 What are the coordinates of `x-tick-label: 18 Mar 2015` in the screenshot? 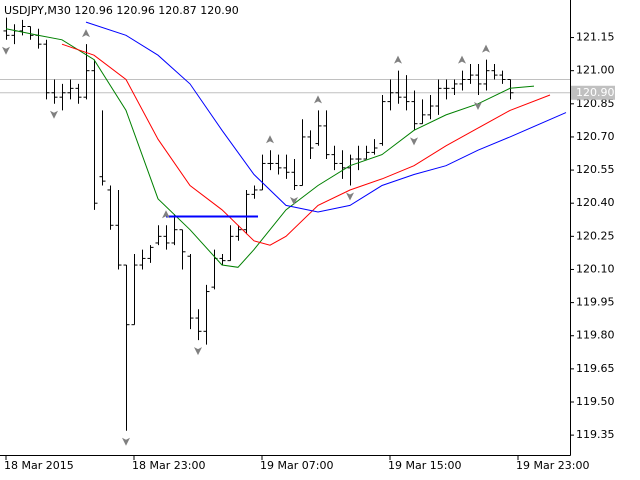 It's located at (39, 465).